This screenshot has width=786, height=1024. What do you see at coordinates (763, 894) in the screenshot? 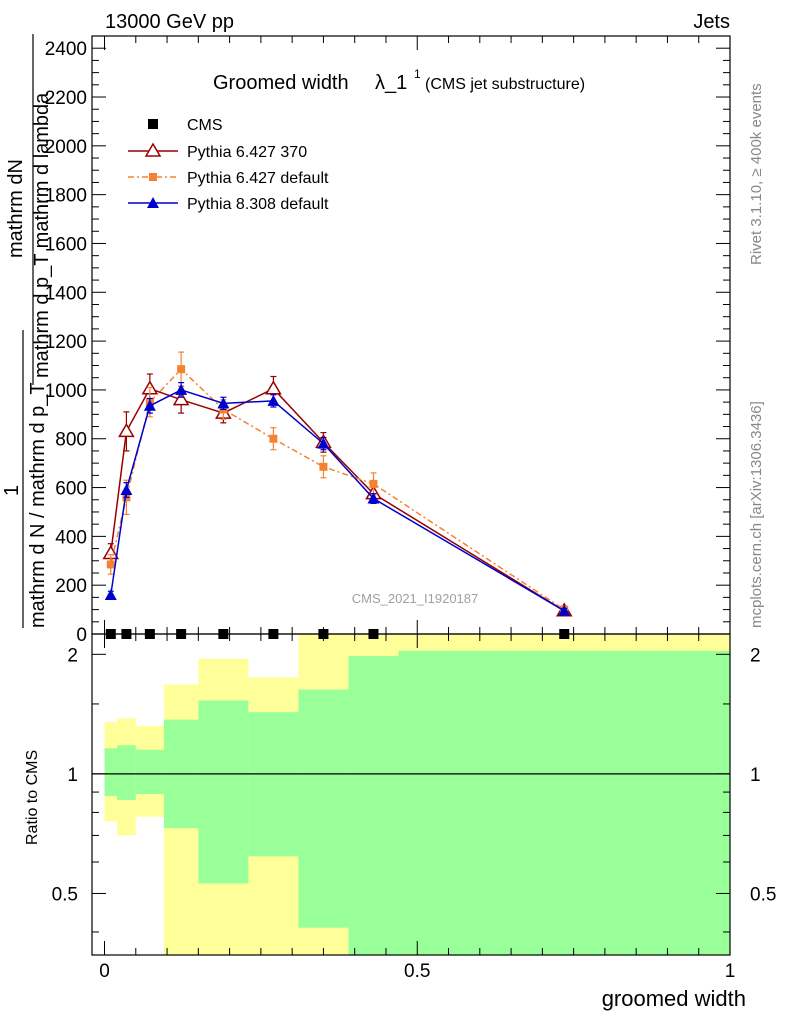
I see `ratio-tick-label-right-0: 0.5` at bounding box center [763, 894].